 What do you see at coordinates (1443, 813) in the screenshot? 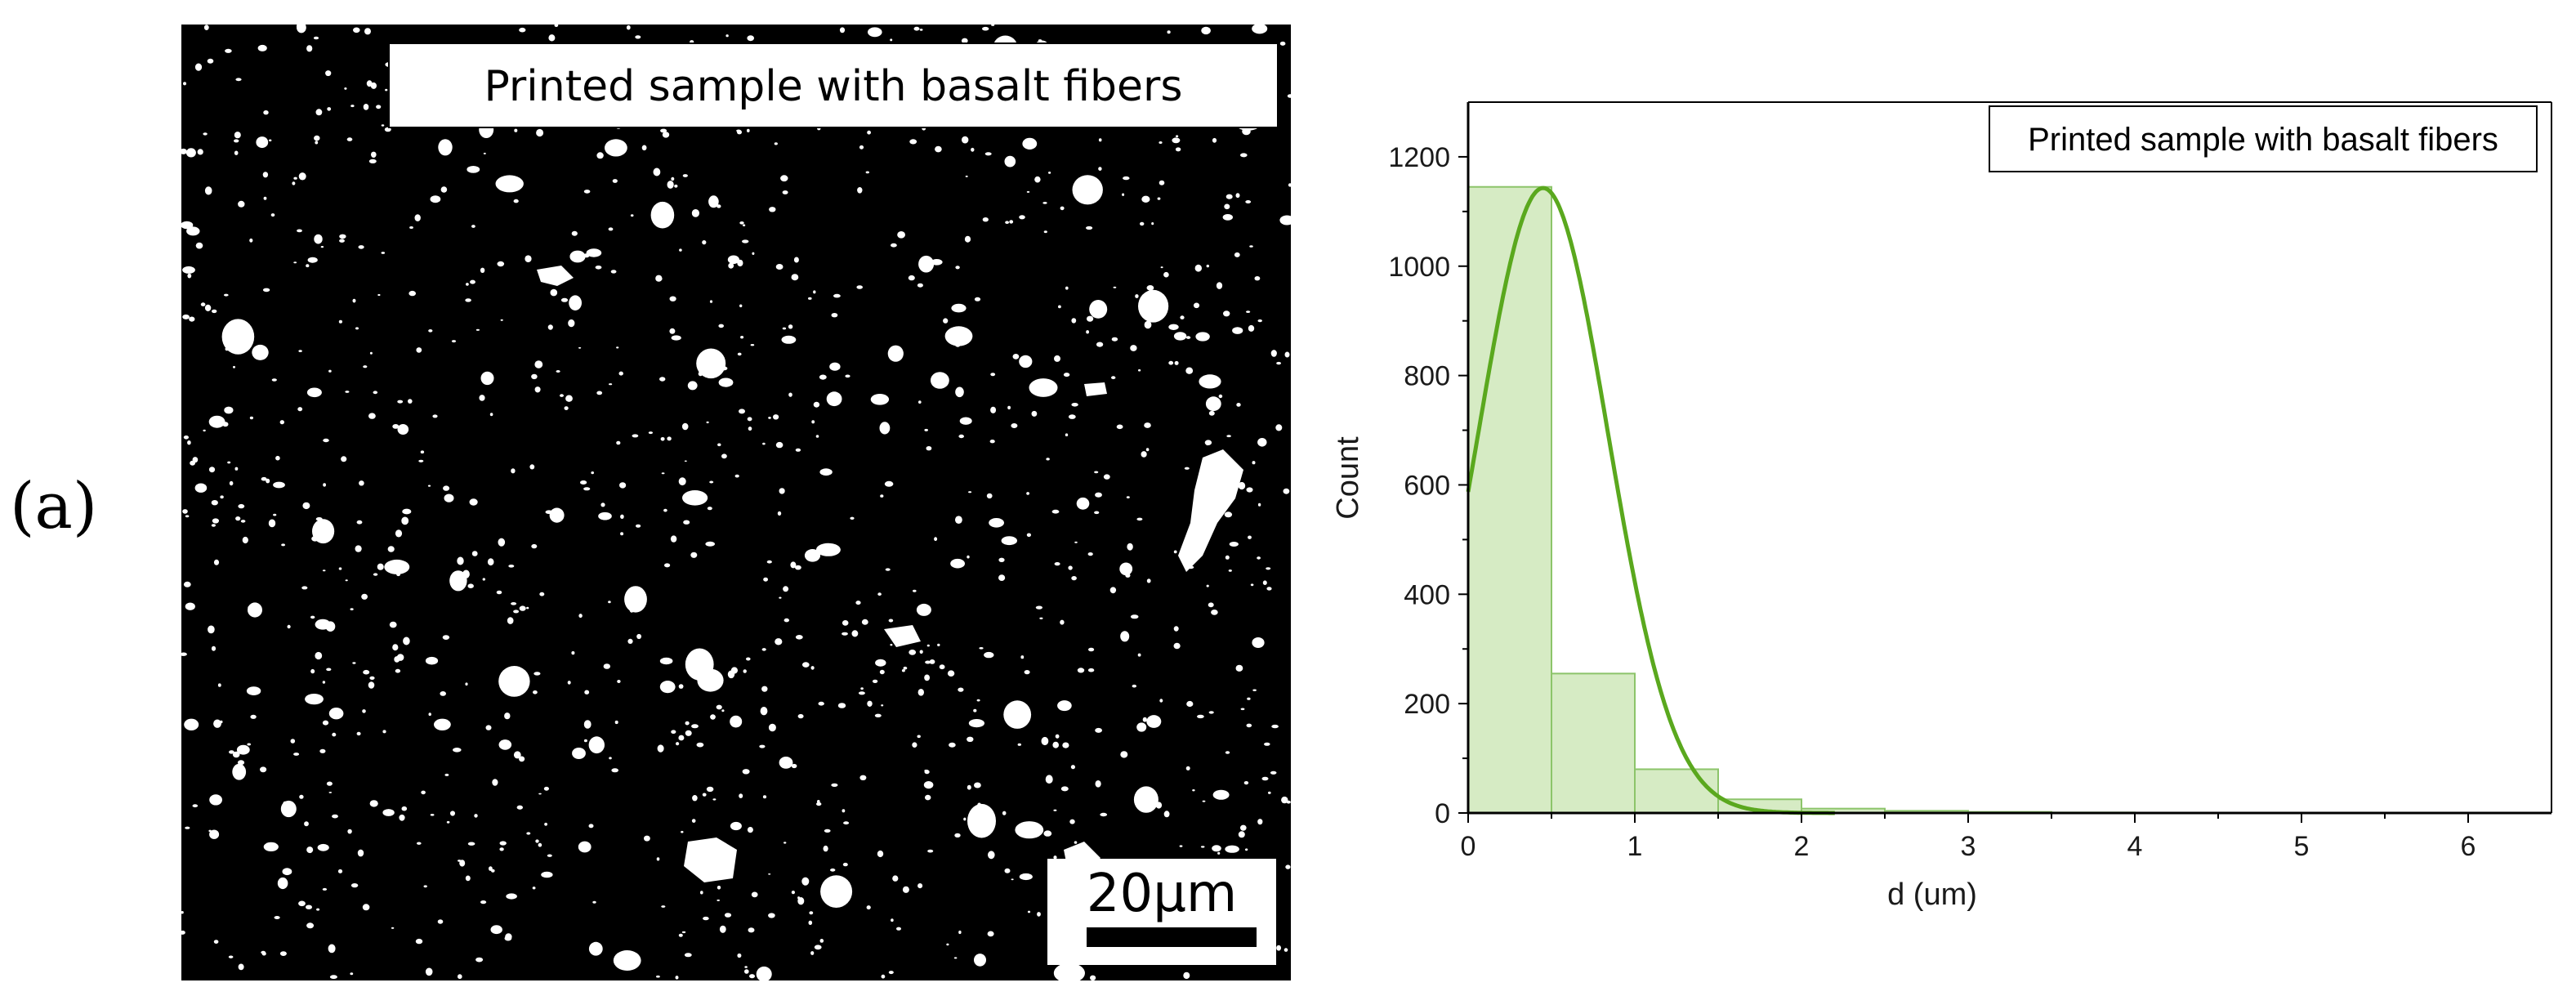
I see `y-tick-label: 0` at bounding box center [1443, 813].